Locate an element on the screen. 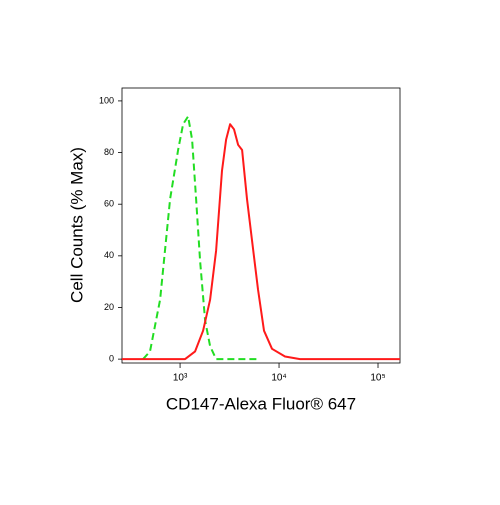  y-tick-label: 0 is located at coordinates (111, 359).